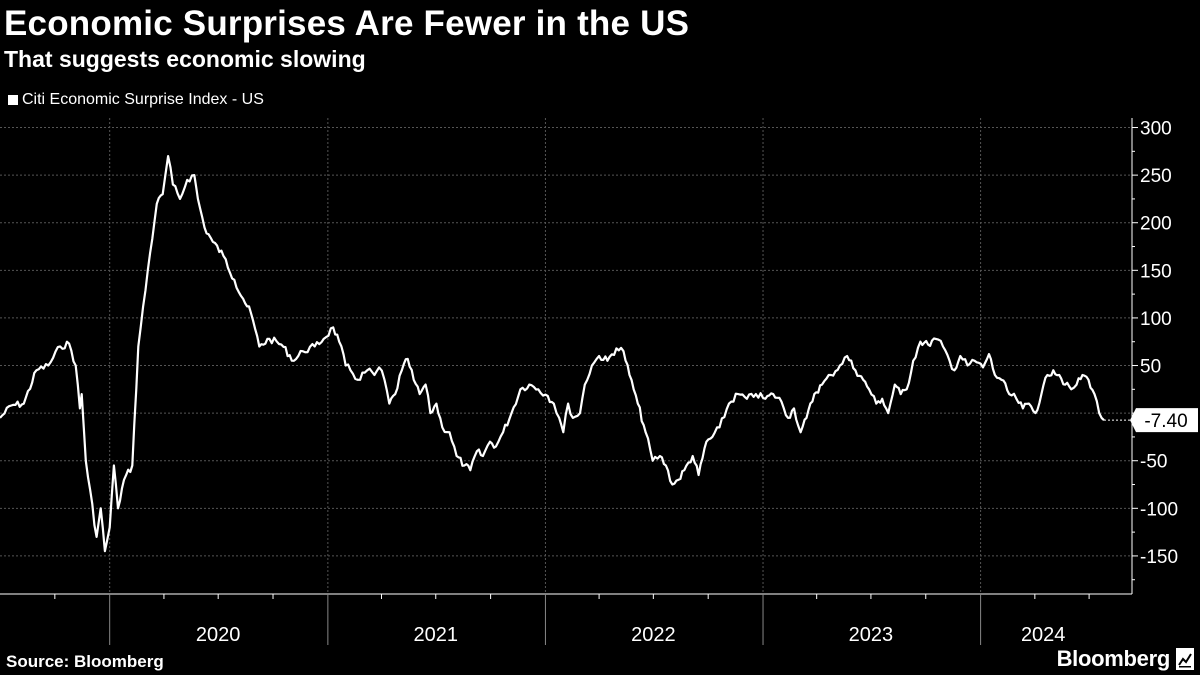  Describe the element at coordinates (218, 635) in the screenshot. I see `x-tick-label: 2020` at that location.